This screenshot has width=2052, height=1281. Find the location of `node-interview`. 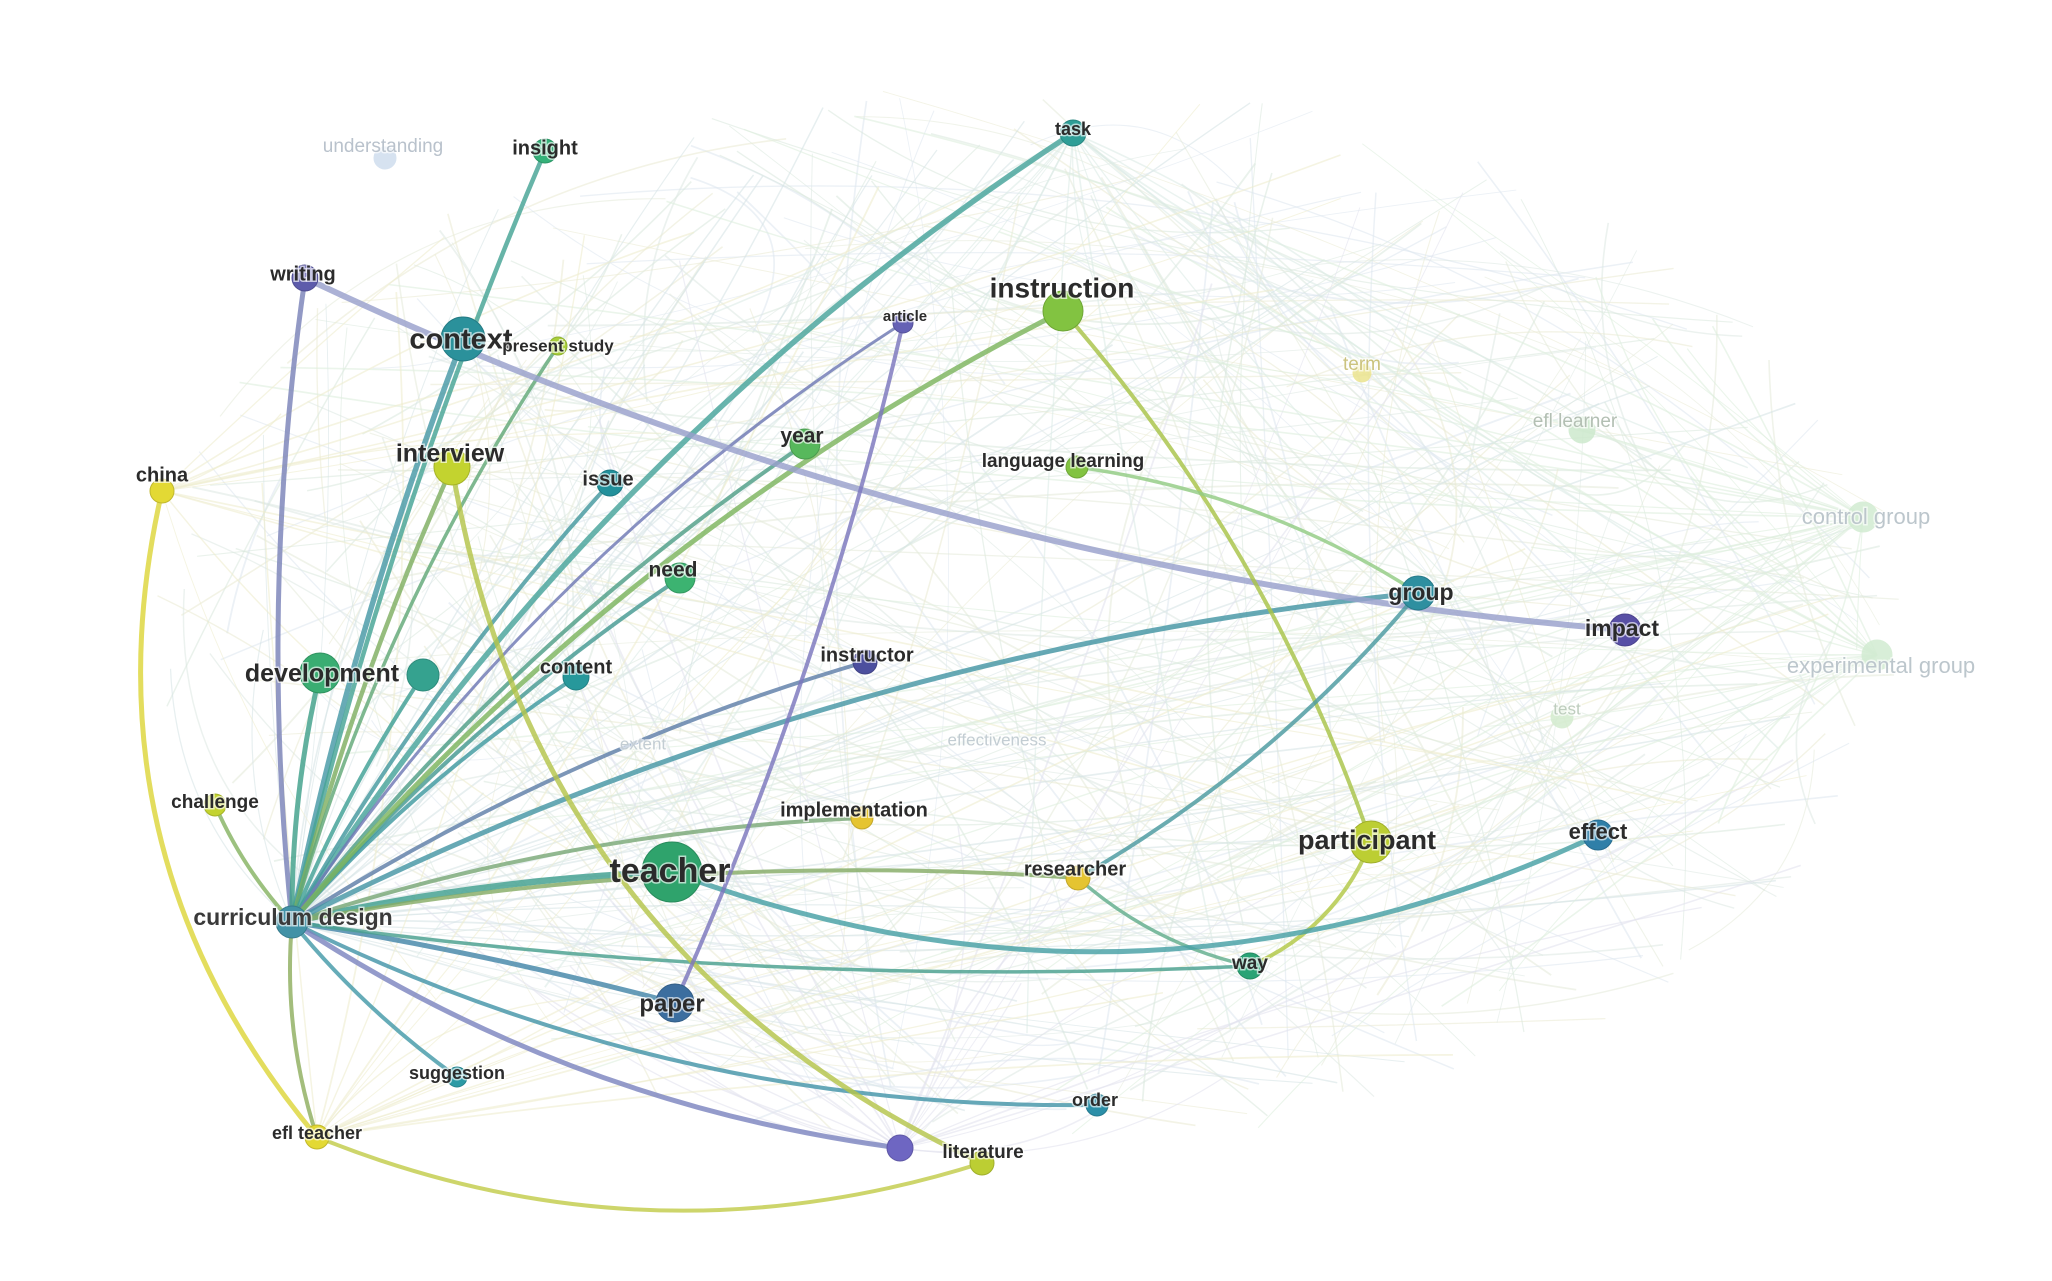

node-interview is located at coordinates (452, 467).